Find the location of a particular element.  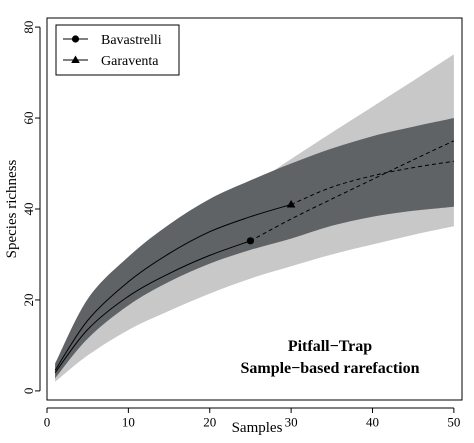

legend-marker-bavastrelli is located at coordinates (75, 39).